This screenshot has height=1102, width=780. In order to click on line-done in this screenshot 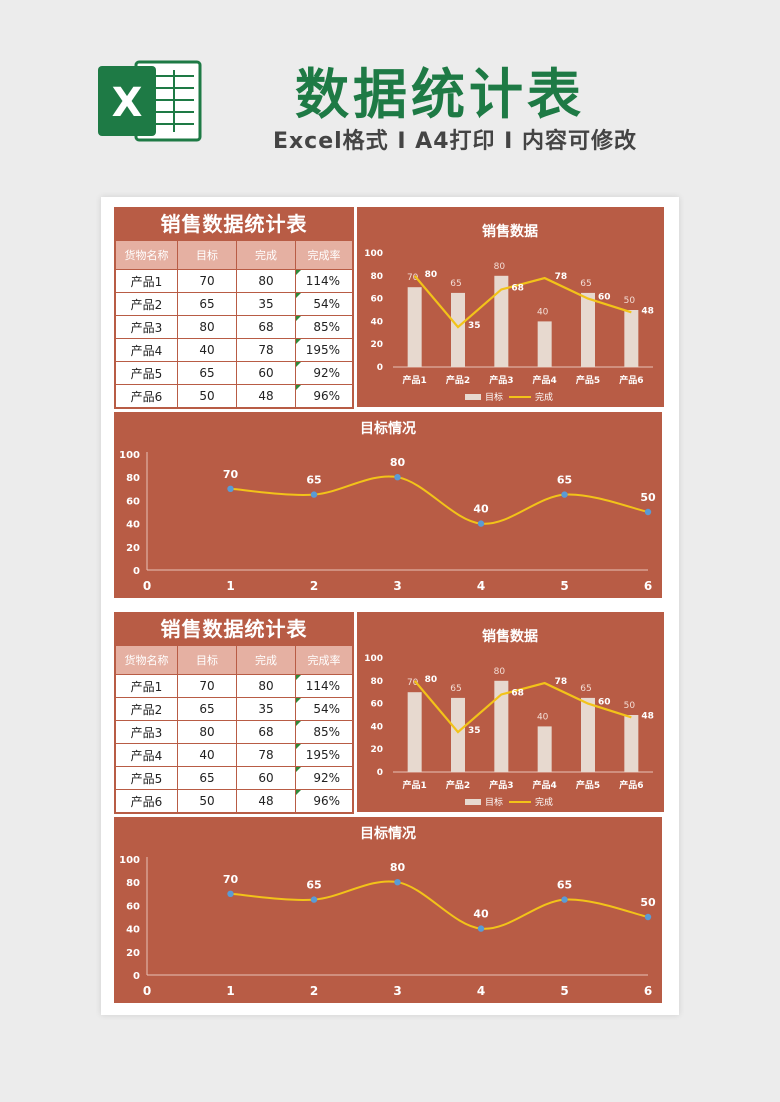, I will do `click(522, 707)`.